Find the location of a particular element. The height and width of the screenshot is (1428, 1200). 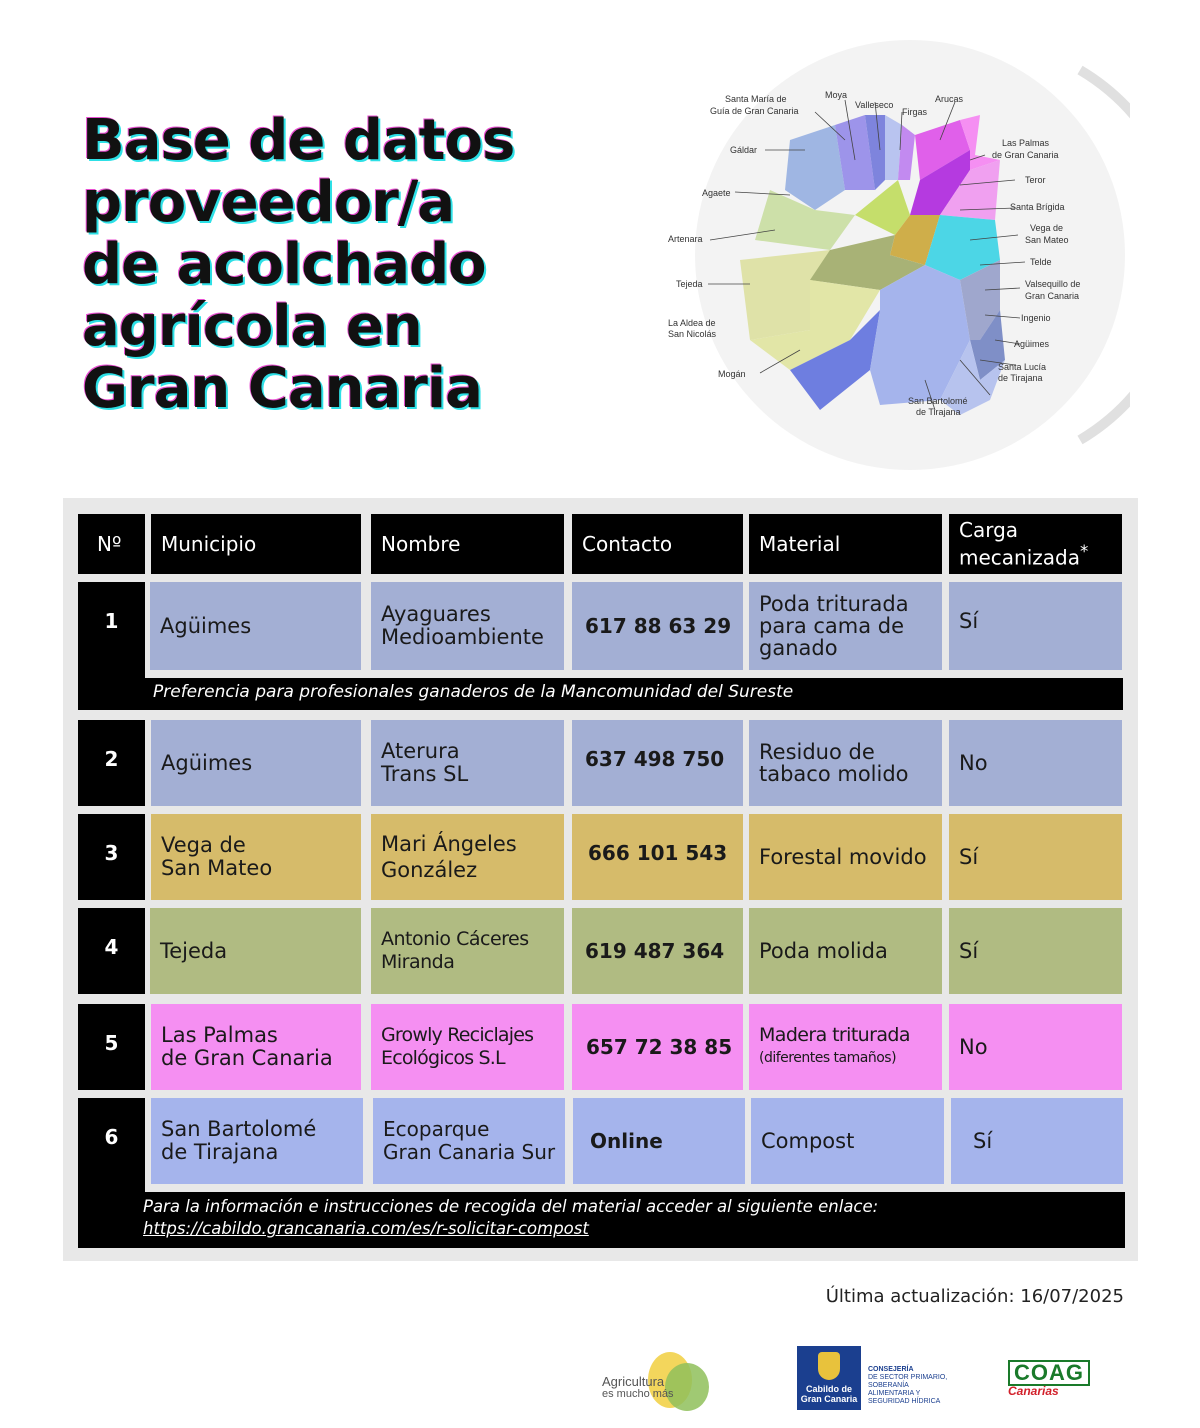

contacto-cell: 619 487 364 is located at coordinates (657, 951).